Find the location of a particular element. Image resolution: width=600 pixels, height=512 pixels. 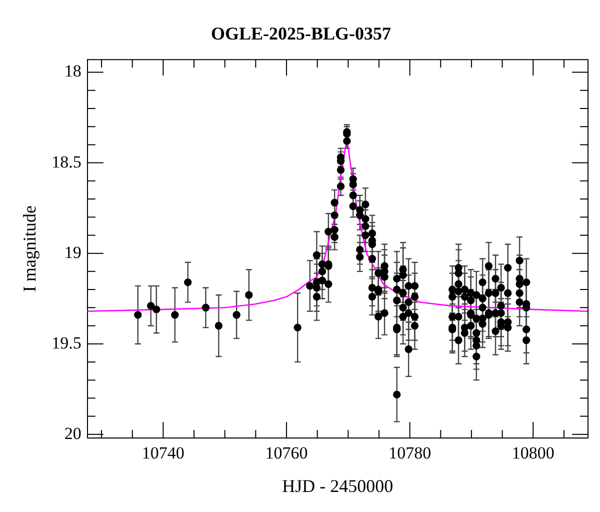

x-tick-label: 10760 is located at coordinates (286, 453).